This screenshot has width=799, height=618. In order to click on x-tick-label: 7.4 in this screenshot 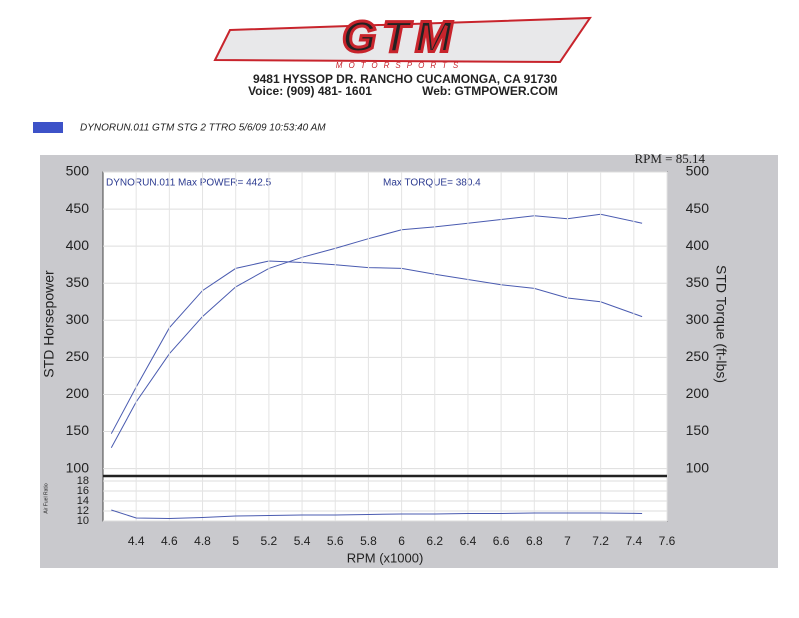, I will do `click(633, 541)`.